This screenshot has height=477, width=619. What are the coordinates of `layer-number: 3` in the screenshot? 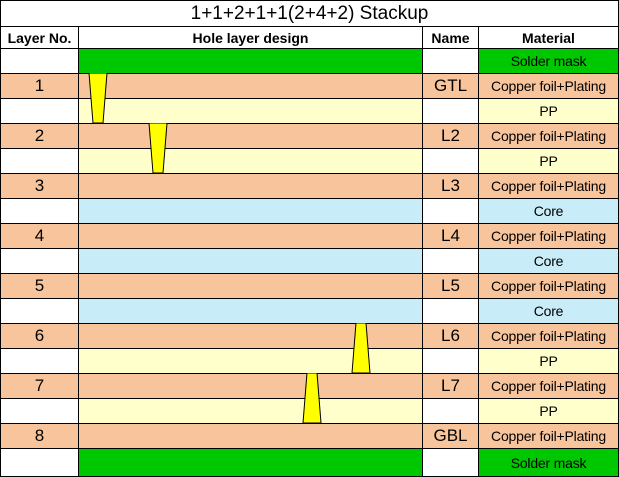 It's located at (39, 186).